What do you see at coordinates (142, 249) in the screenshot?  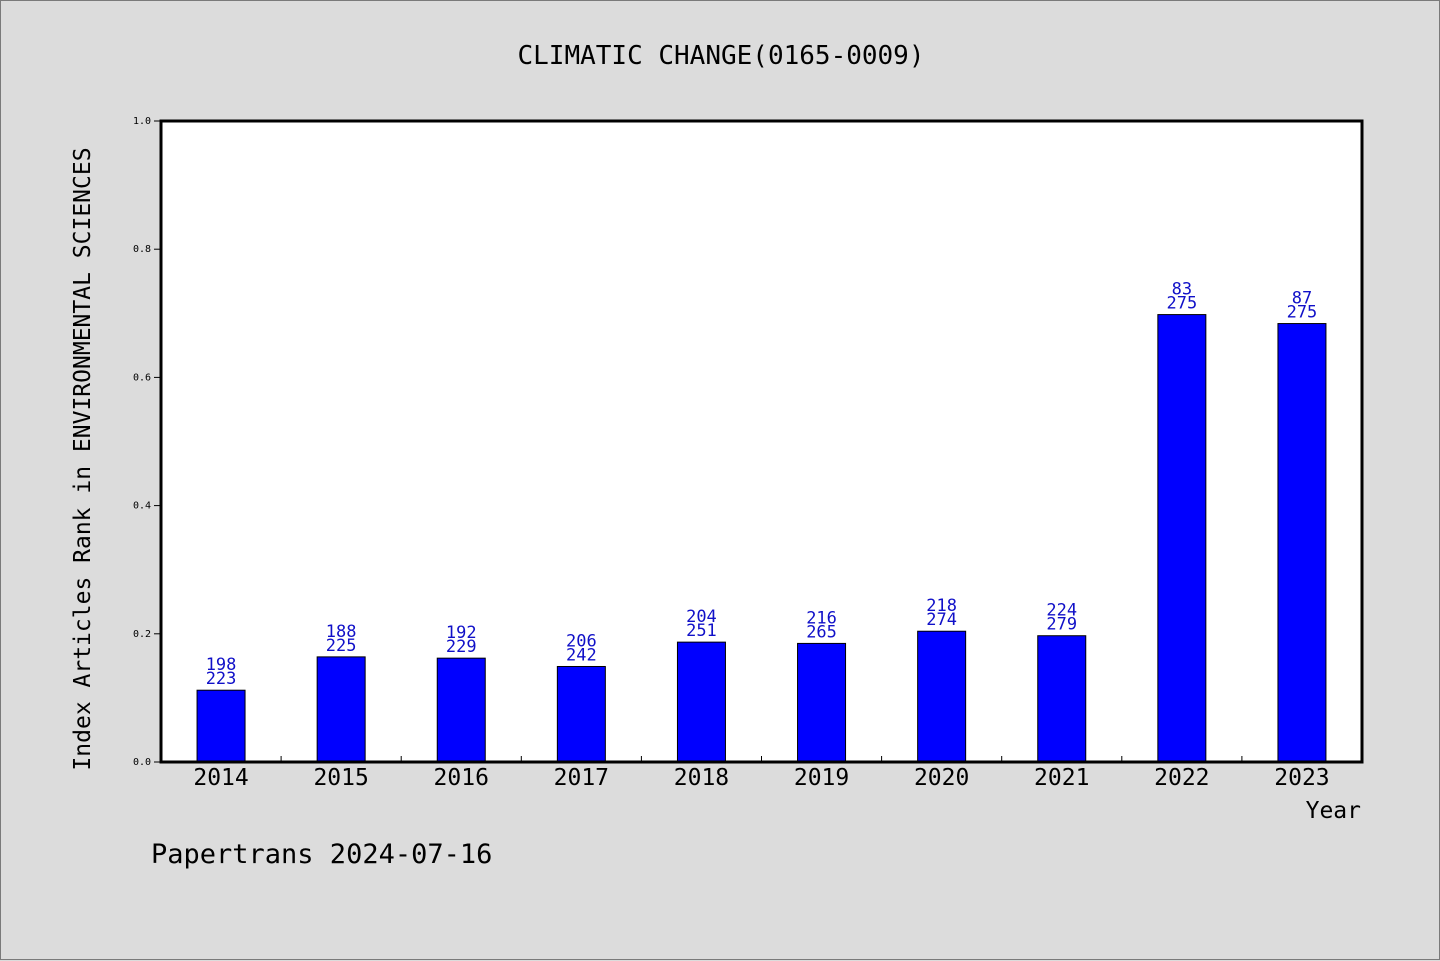 I see `y-tick-label-4: 0.8` at bounding box center [142, 249].